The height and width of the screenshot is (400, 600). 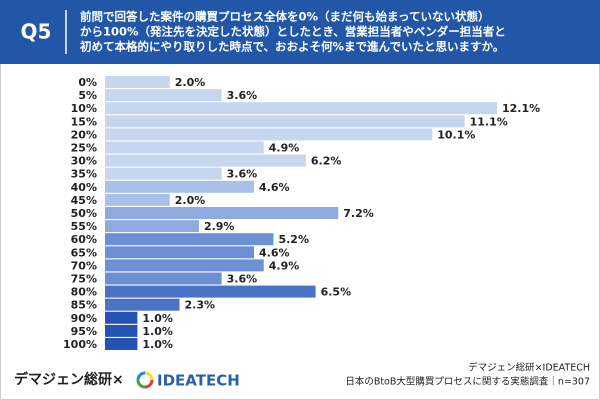 What do you see at coordinates (84, 239) in the screenshot?
I see `y-tick-label: 60%` at bounding box center [84, 239].